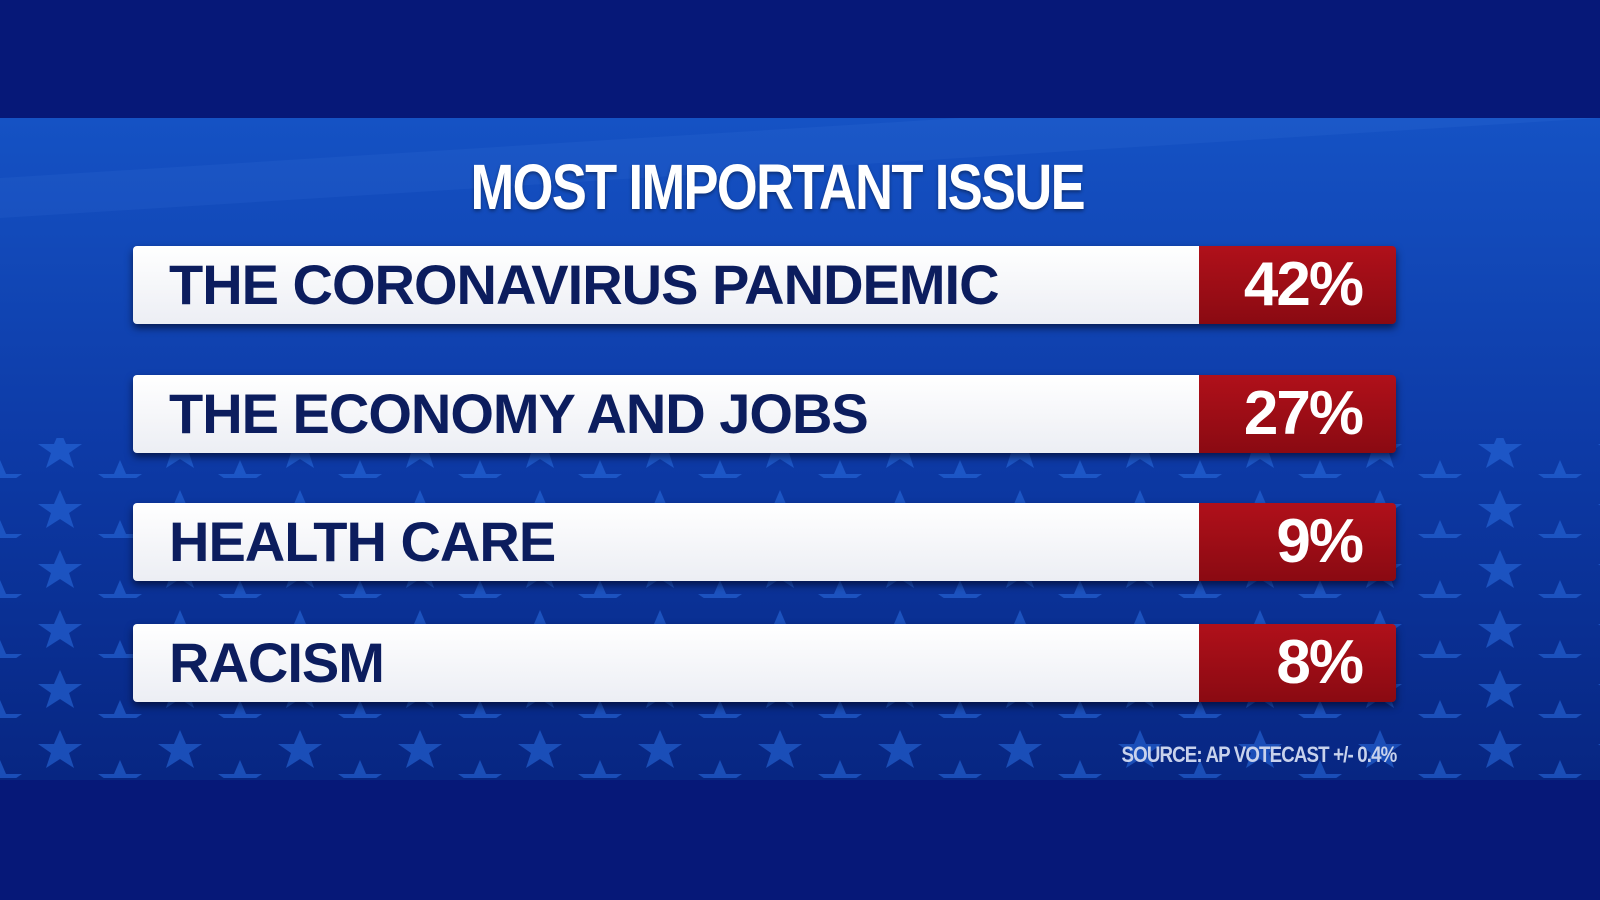 Image resolution: width=1600 pixels, height=900 pixels. What do you see at coordinates (778, 187) in the screenshot?
I see `title: MOST IMPORTANT ISSUE` at bounding box center [778, 187].